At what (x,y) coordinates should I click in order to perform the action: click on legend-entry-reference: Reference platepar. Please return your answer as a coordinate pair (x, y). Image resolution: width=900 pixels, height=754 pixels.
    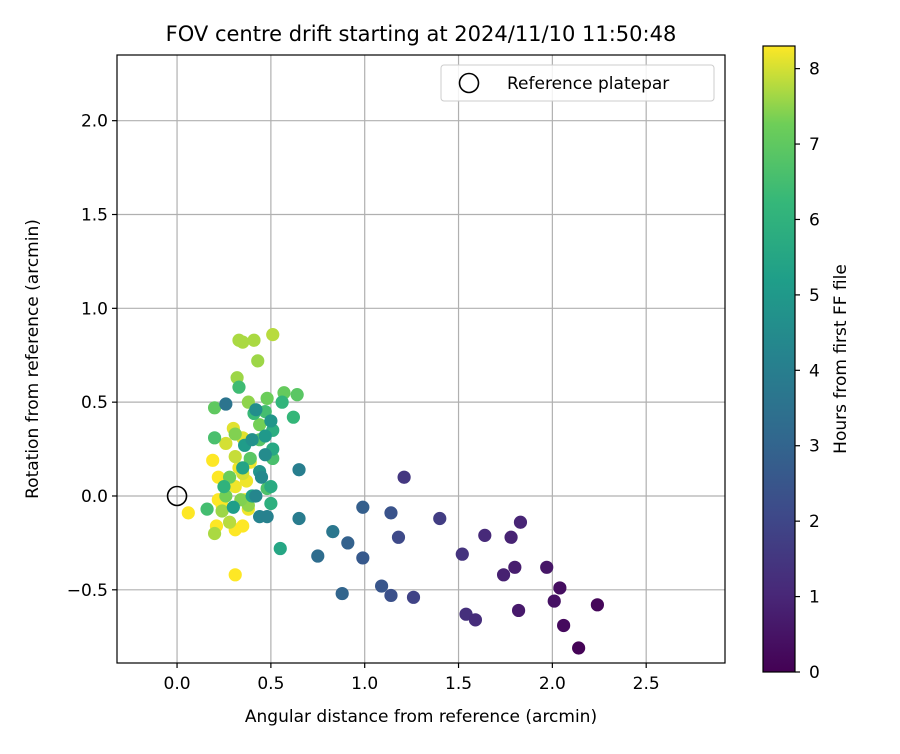
    Looking at the image, I should click on (588, 84).